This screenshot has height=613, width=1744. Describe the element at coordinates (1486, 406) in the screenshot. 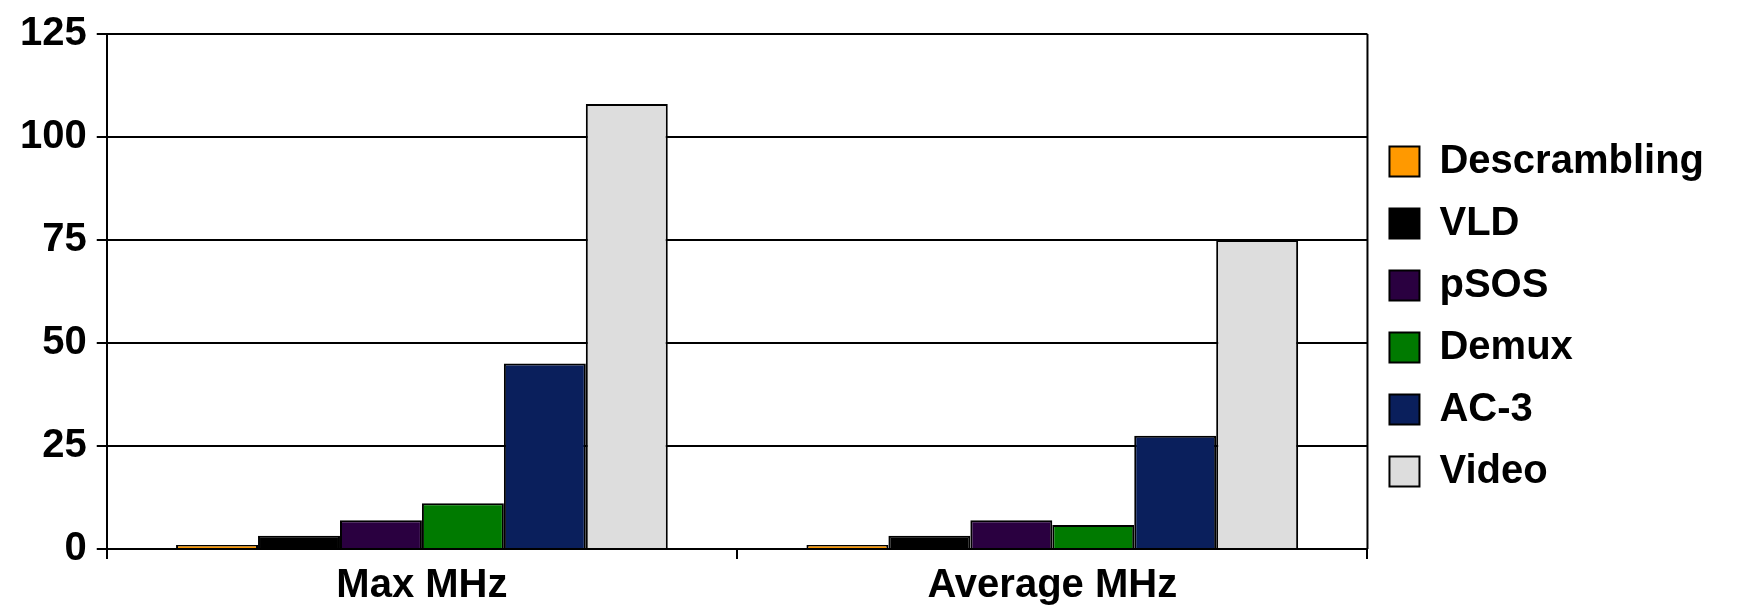

I see `legend-label: AC-3` at that location.